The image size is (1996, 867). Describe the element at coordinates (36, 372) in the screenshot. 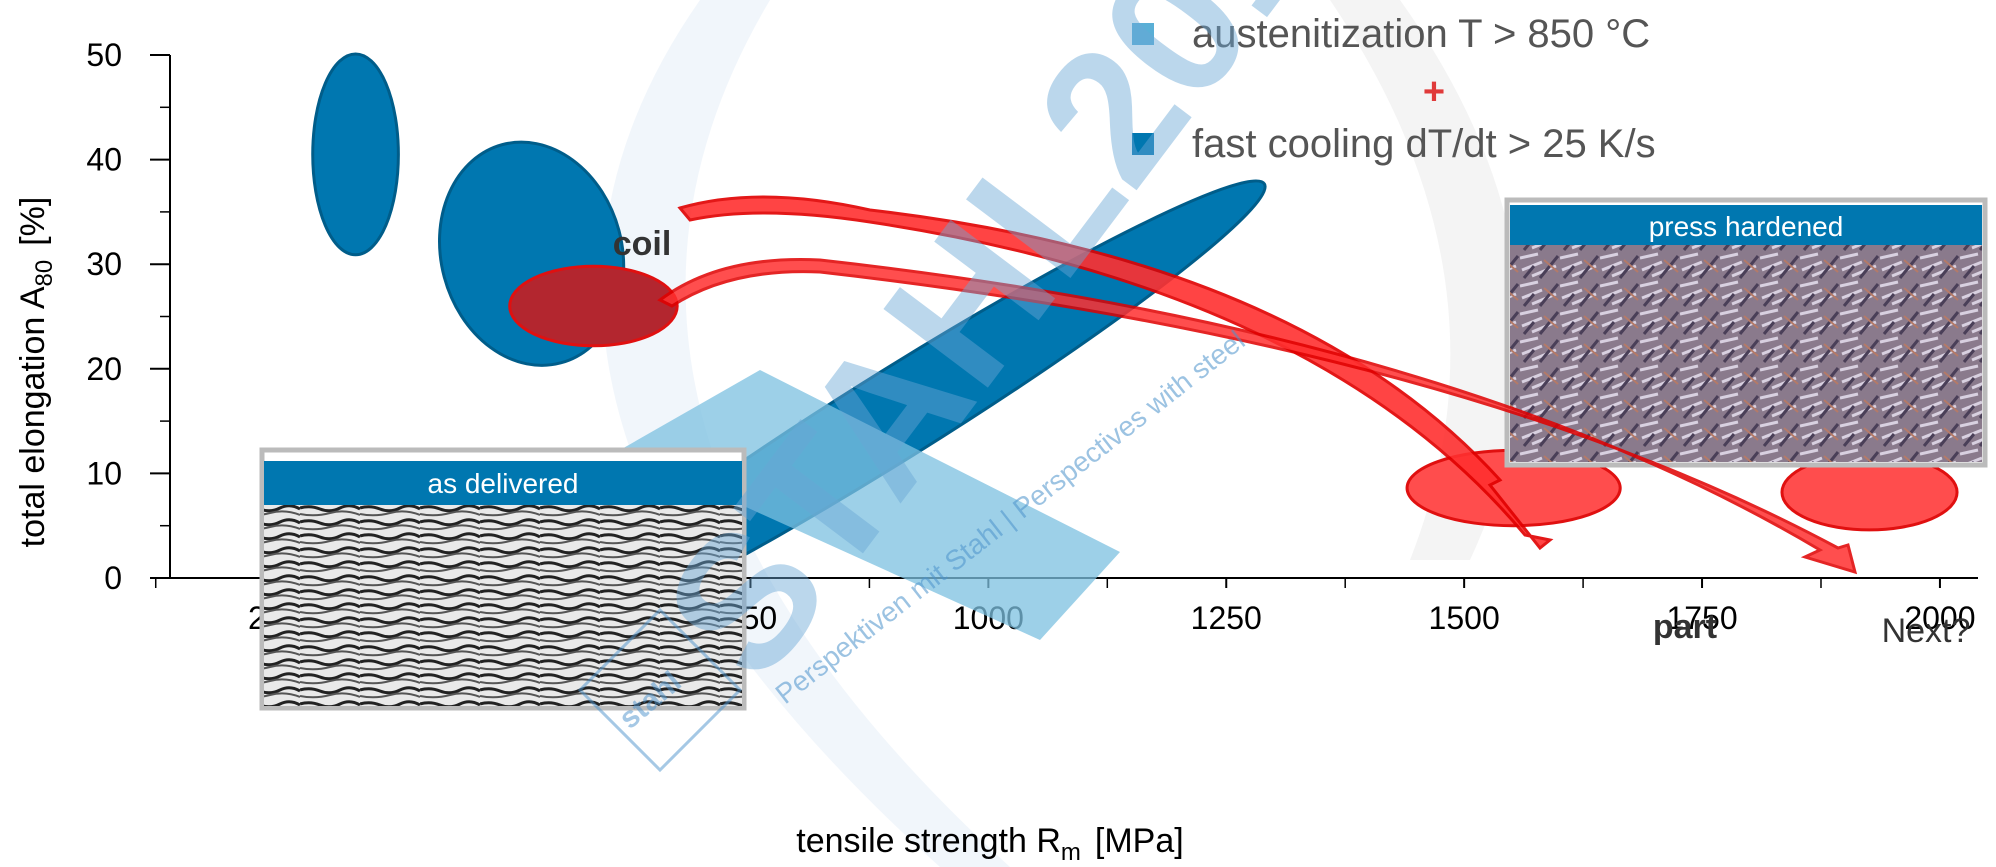

I see `y-axis-title: total elongation A80[%]` at that location.